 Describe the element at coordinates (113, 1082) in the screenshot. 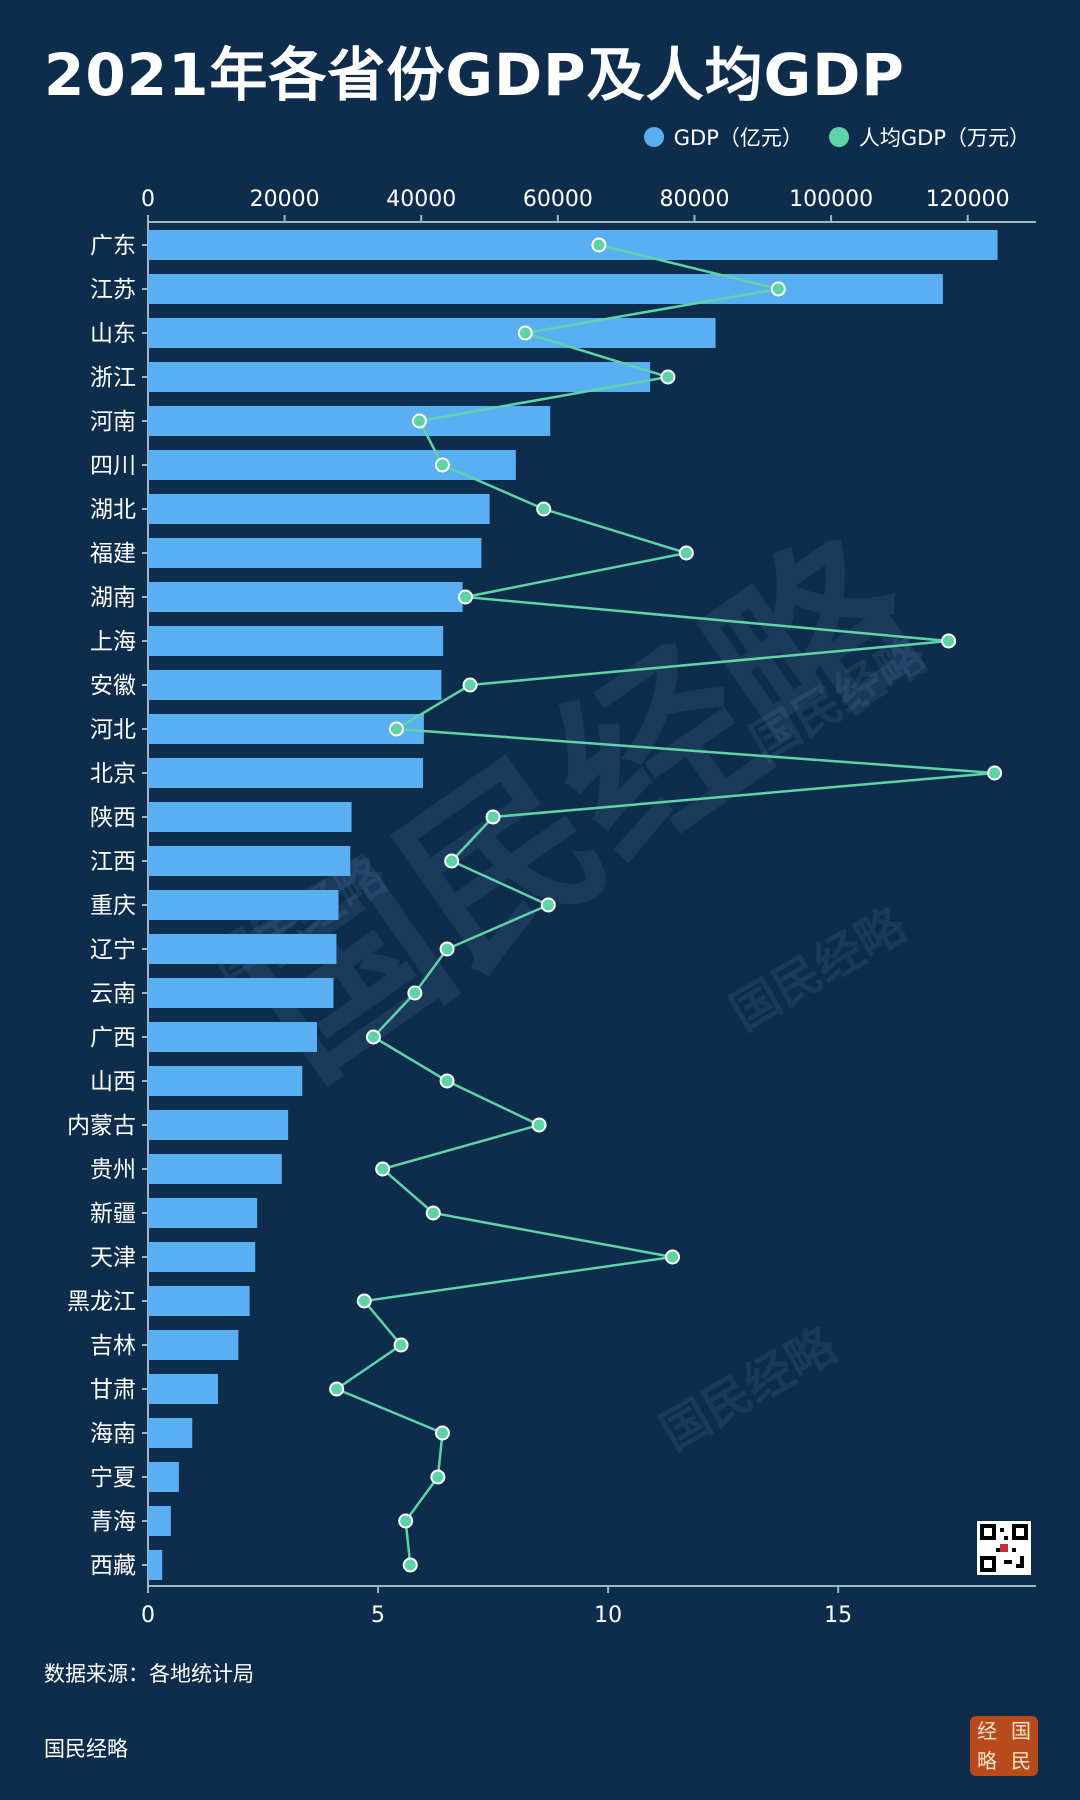

I see `category-label: 山西` at that location.